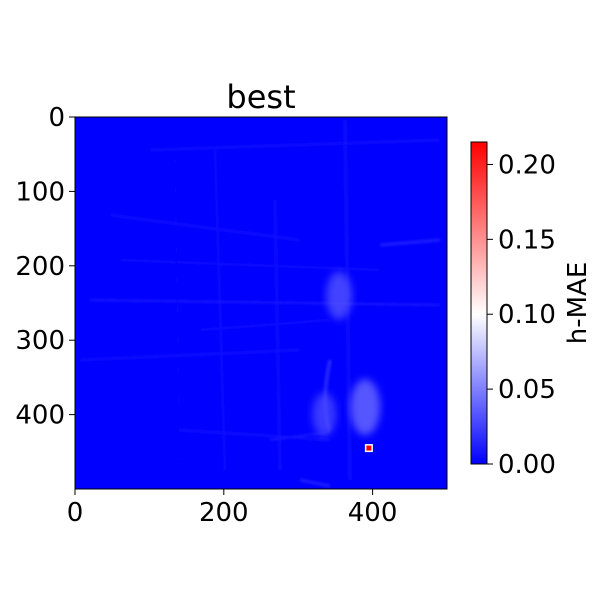 Image resolution: width=600 pixels, height=600 pixels. What do you see at coordinates (56, 118) in the screenshot?
I see `y-tick-label: 0` at bounding box center [56, 118].